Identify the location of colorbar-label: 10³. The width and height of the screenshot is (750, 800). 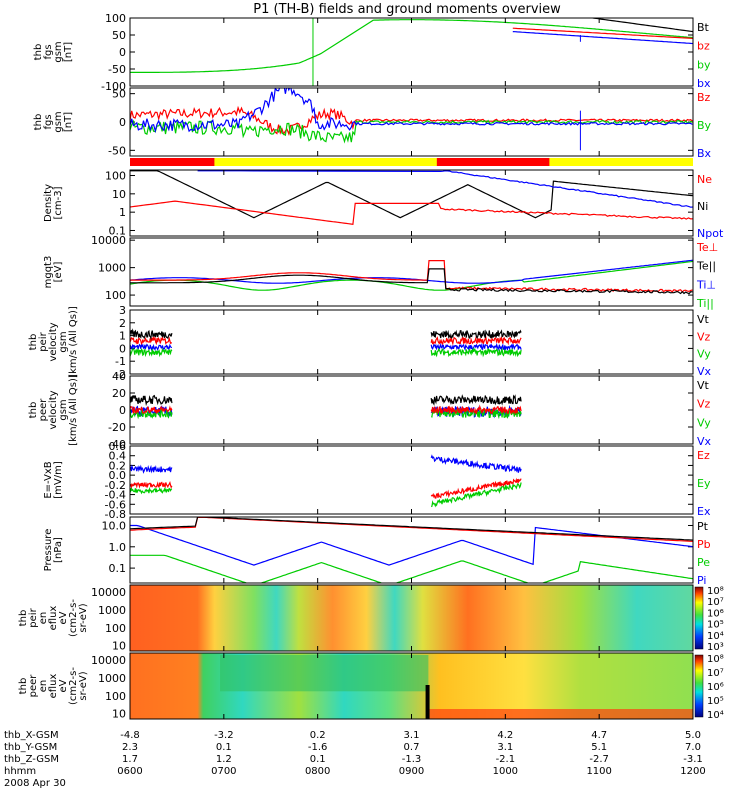
(715, 647).